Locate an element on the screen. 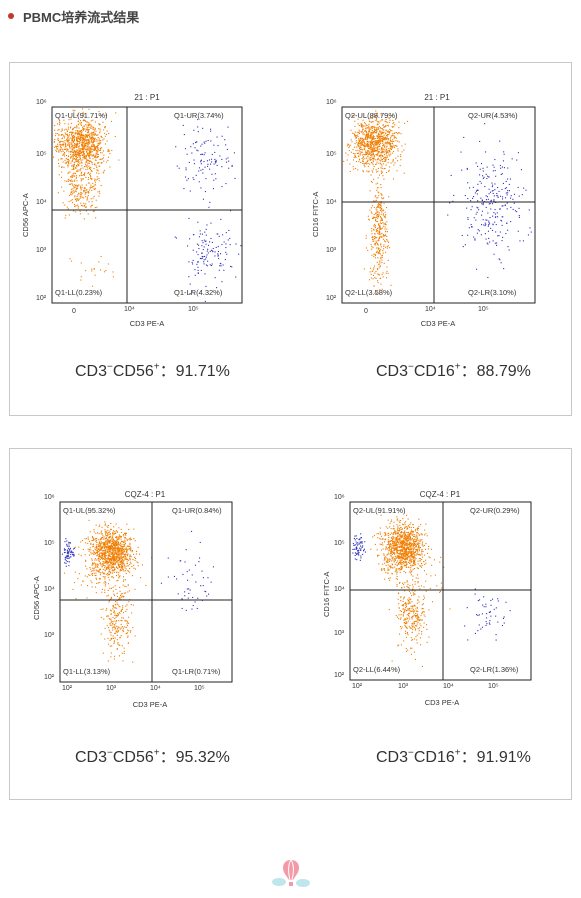  quadrant-ll-label: Q1-LL(0.23%) is located at coordinates (79, 292).